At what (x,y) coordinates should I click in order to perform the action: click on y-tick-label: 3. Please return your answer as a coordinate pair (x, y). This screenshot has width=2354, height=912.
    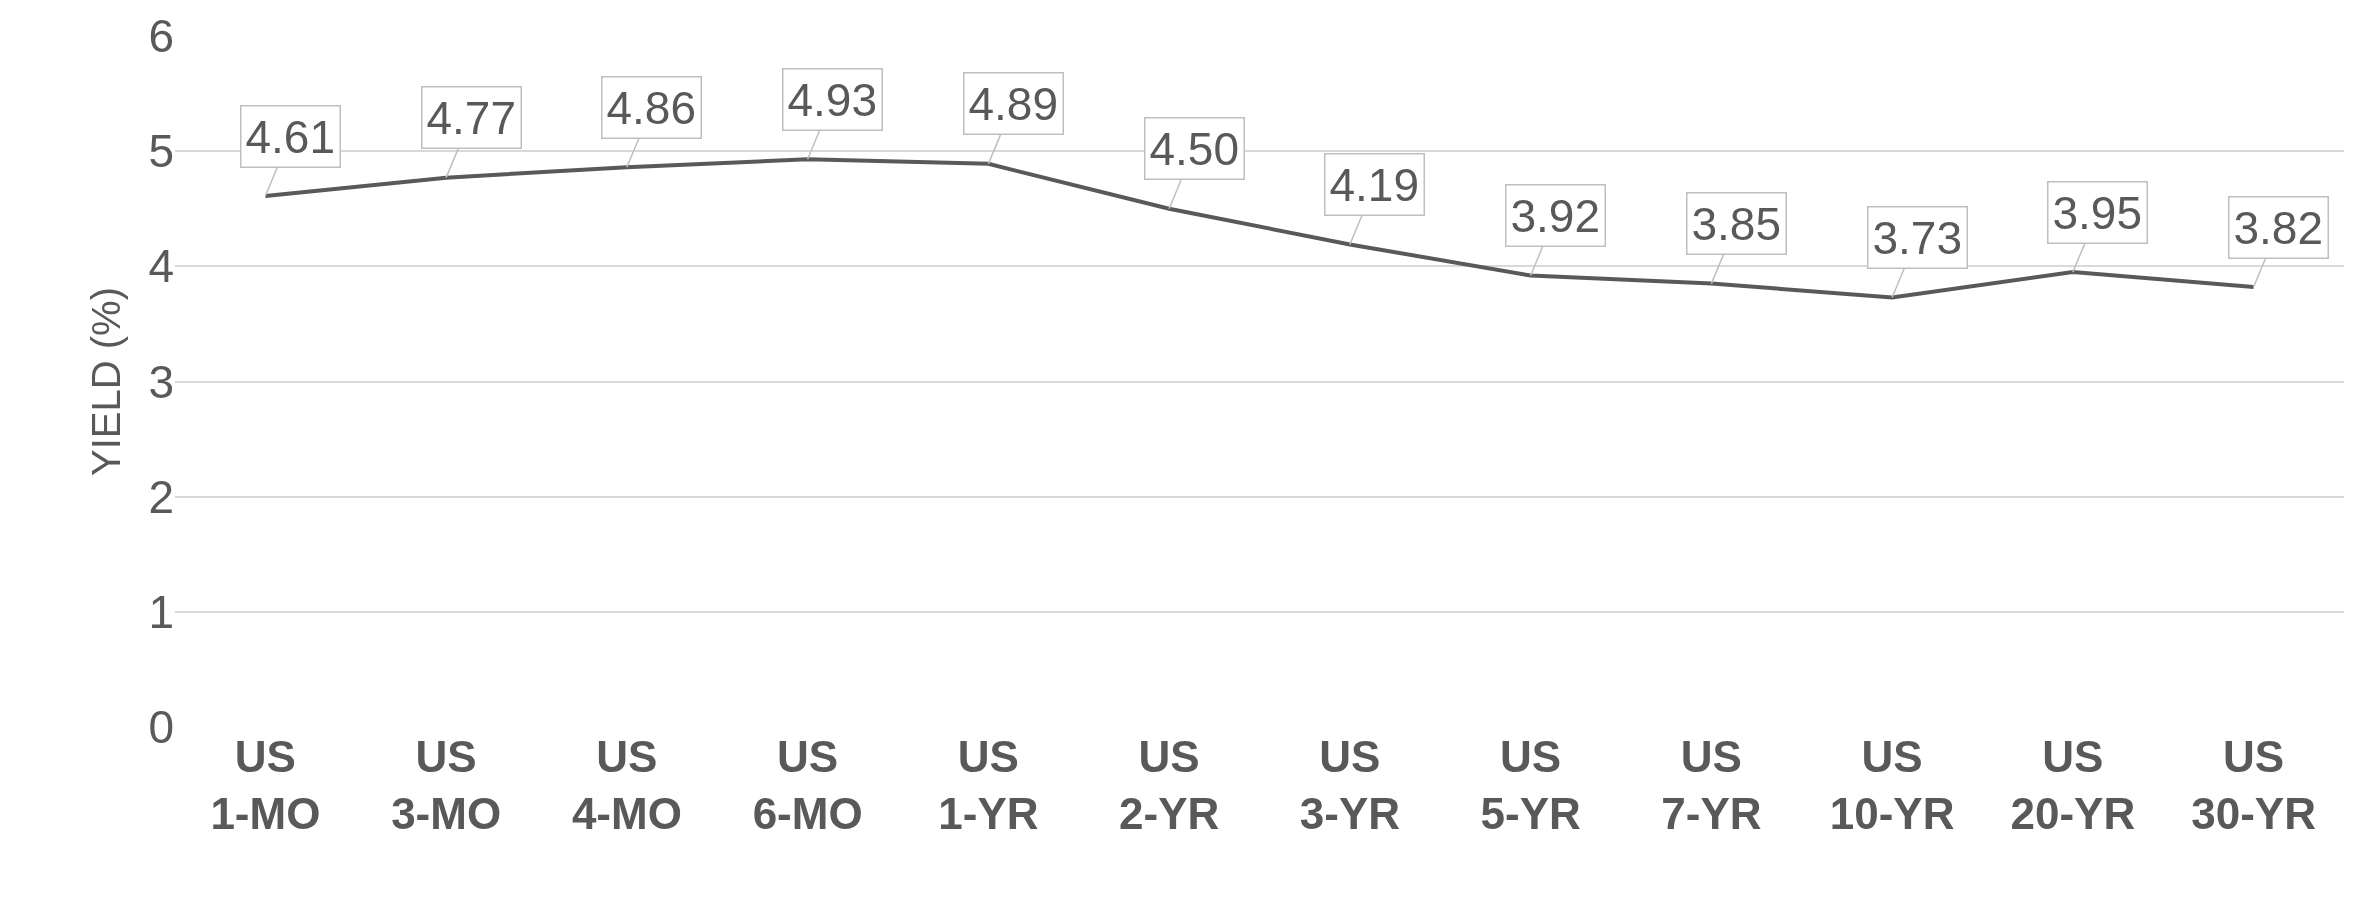
    Looking at the image, I should click on (161, 381).